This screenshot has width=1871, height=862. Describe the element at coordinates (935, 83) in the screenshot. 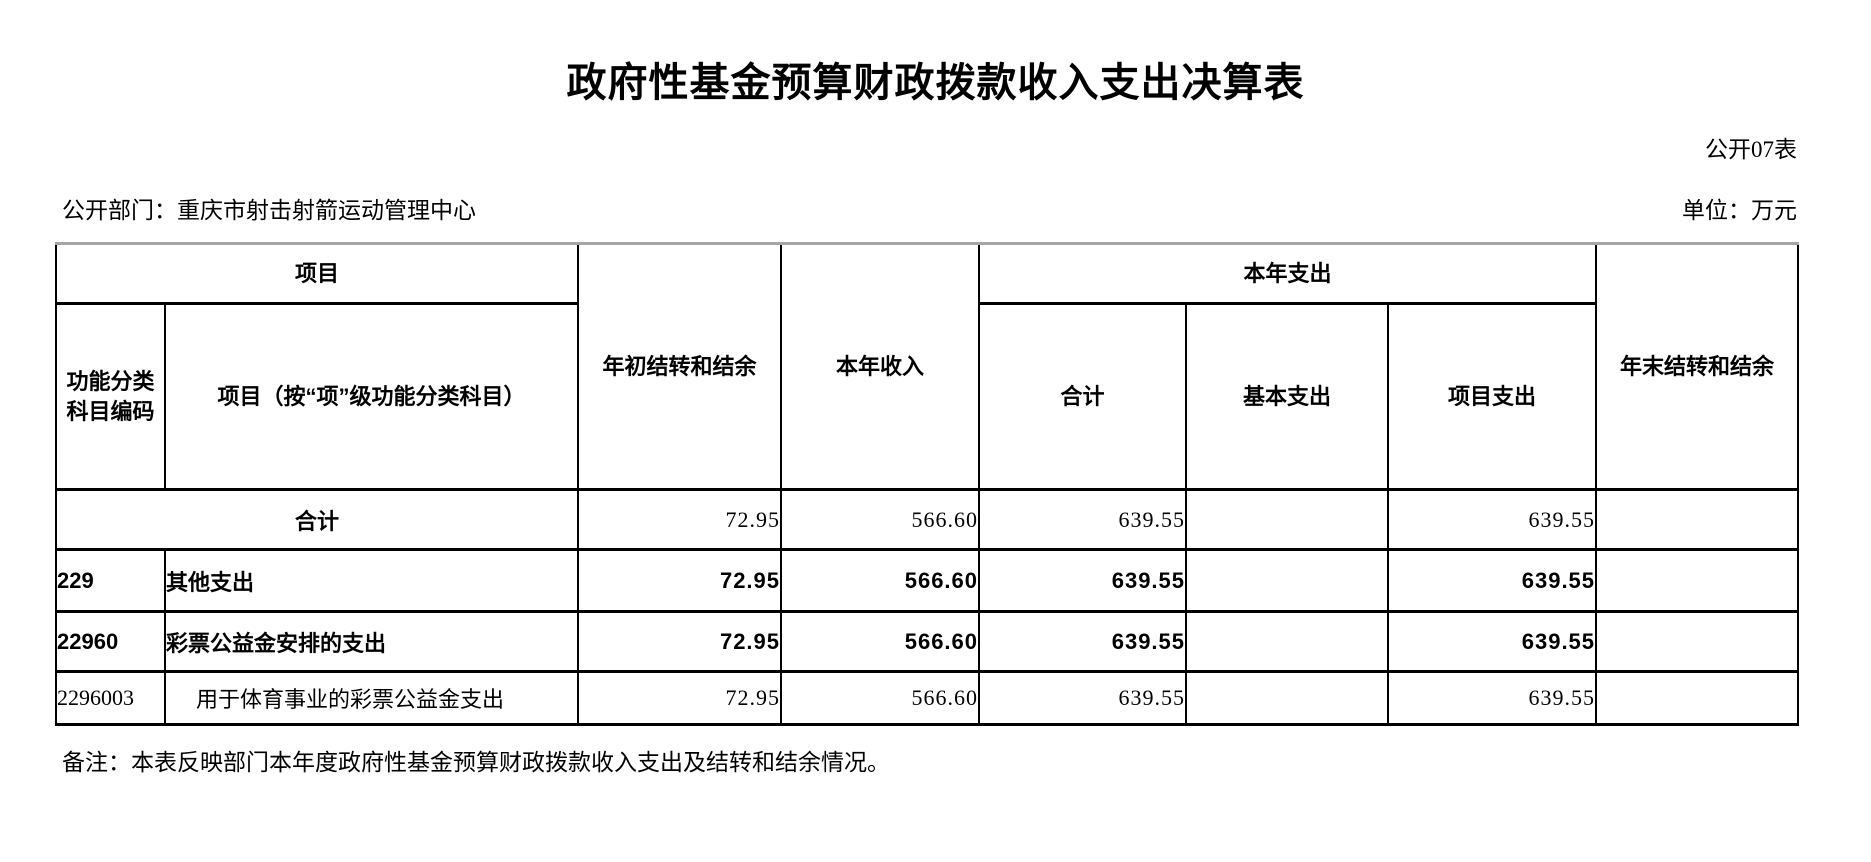

I see `page-title: 政府性基金预算财政拨款收入支出决算表` at that location.